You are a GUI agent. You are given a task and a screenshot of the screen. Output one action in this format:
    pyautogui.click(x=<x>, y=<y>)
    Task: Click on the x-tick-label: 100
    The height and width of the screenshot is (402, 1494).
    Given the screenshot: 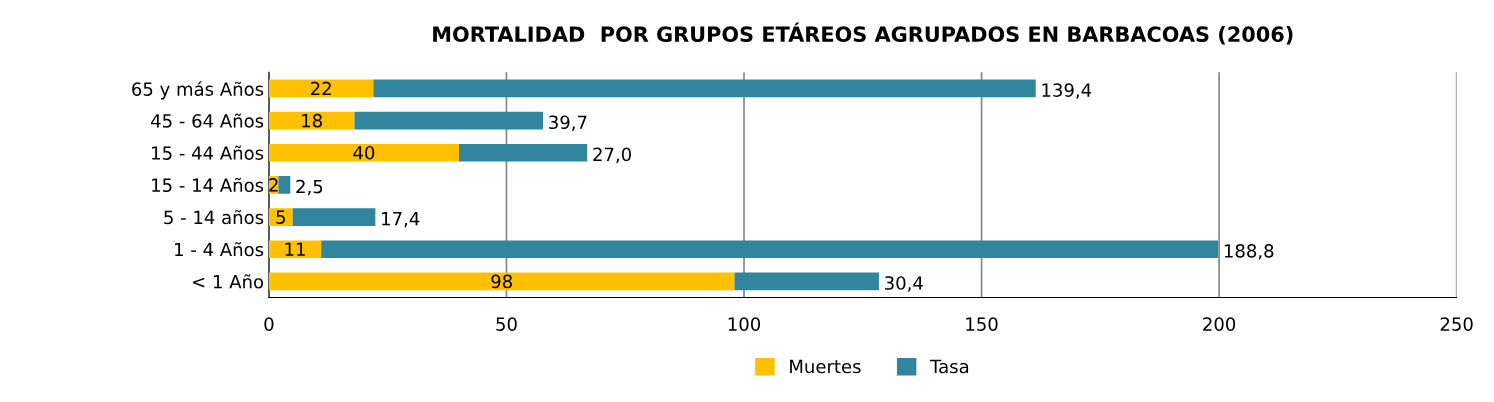 What is the action you would take?
    pyautogui.click(x=744, y=324)
    